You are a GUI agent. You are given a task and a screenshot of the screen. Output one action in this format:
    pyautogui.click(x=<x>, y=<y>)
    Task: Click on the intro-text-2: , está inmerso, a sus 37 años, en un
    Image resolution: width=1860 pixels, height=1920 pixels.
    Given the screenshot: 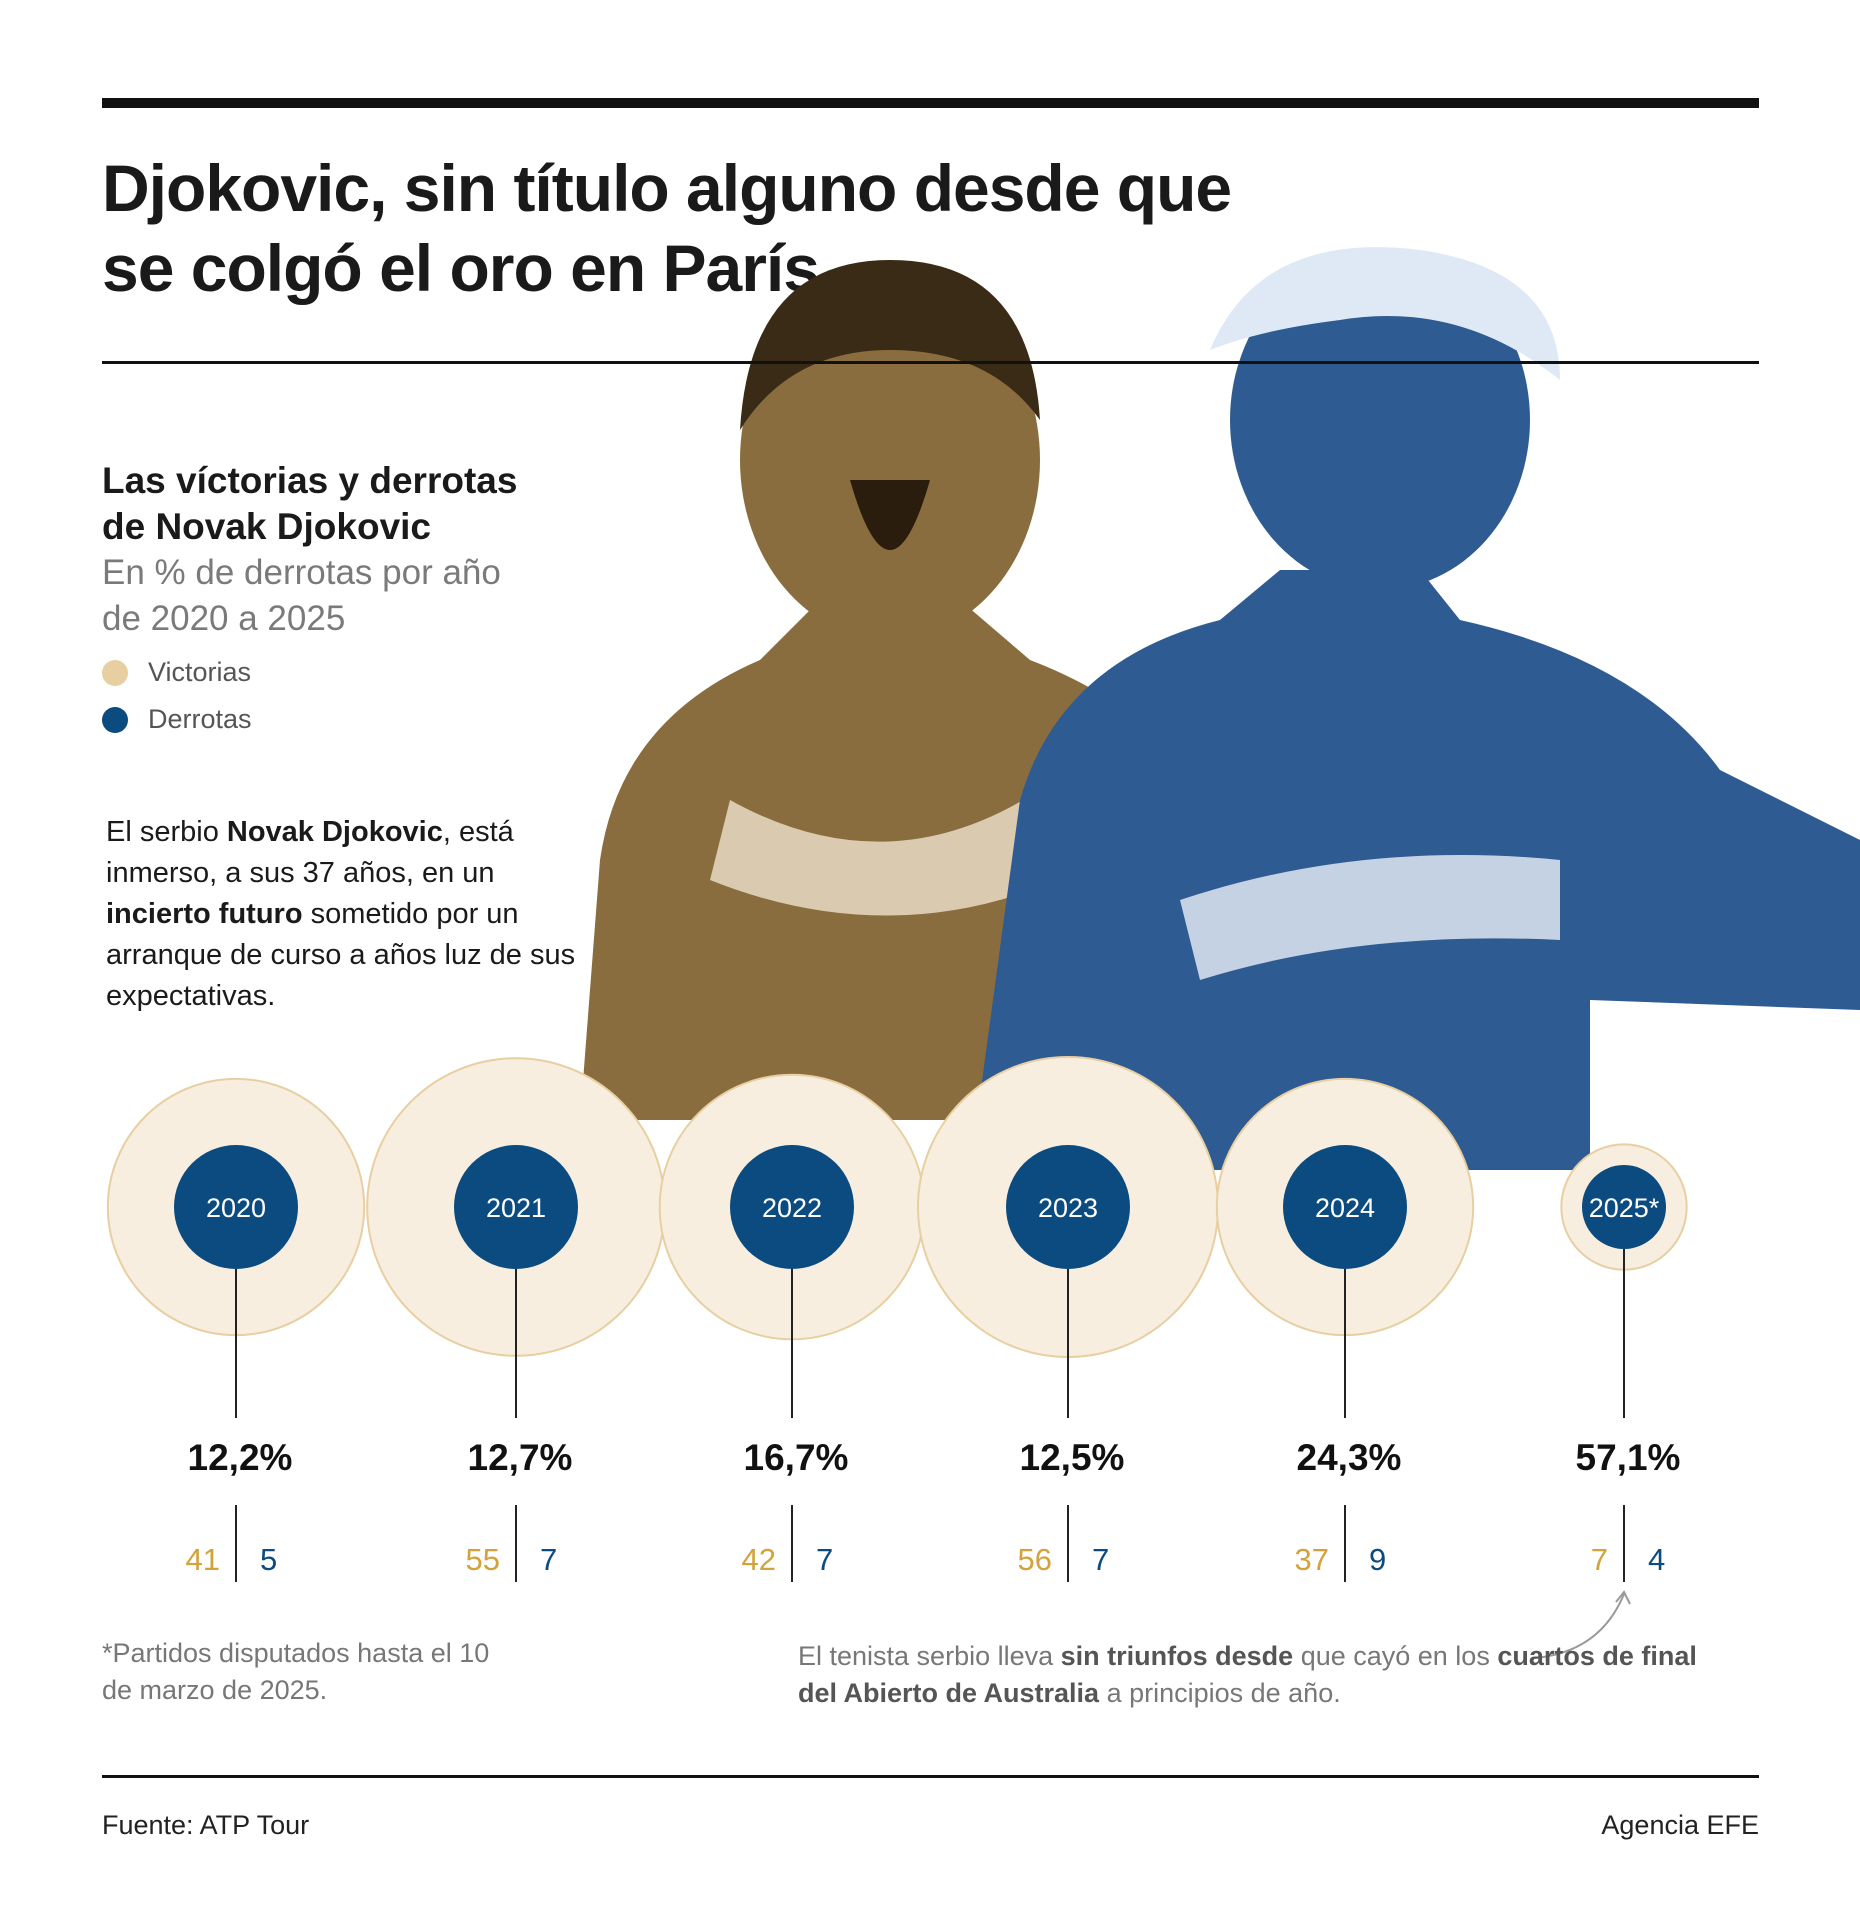 What is the action you would take?
    pyautogui.click(x=310, y=852)
    